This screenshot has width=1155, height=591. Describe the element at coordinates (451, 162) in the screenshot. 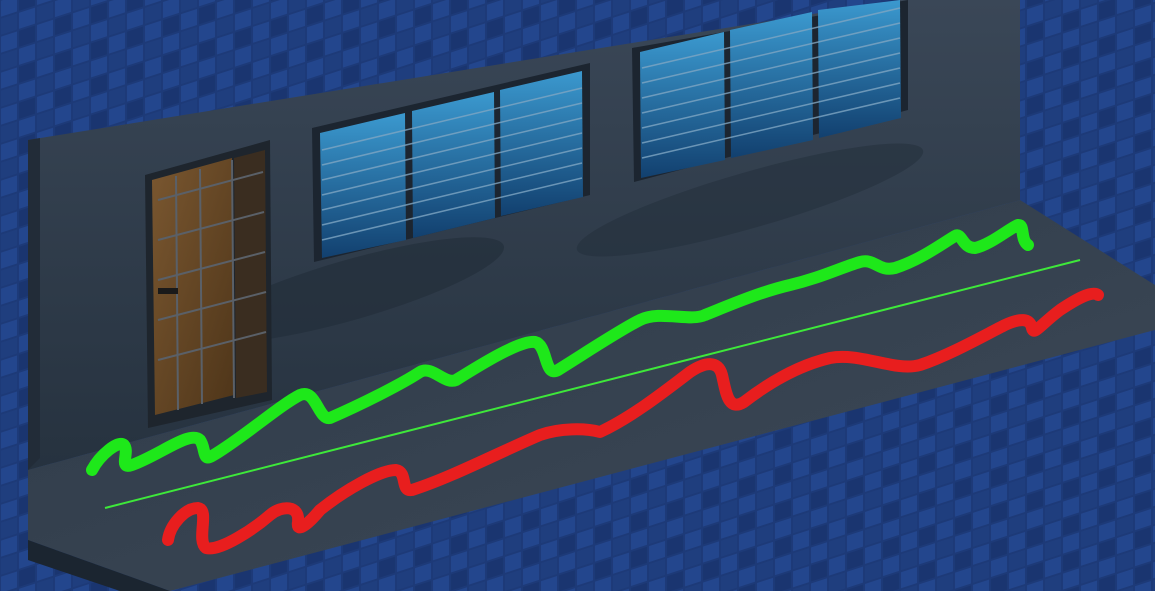

I see `window-left` at that location.